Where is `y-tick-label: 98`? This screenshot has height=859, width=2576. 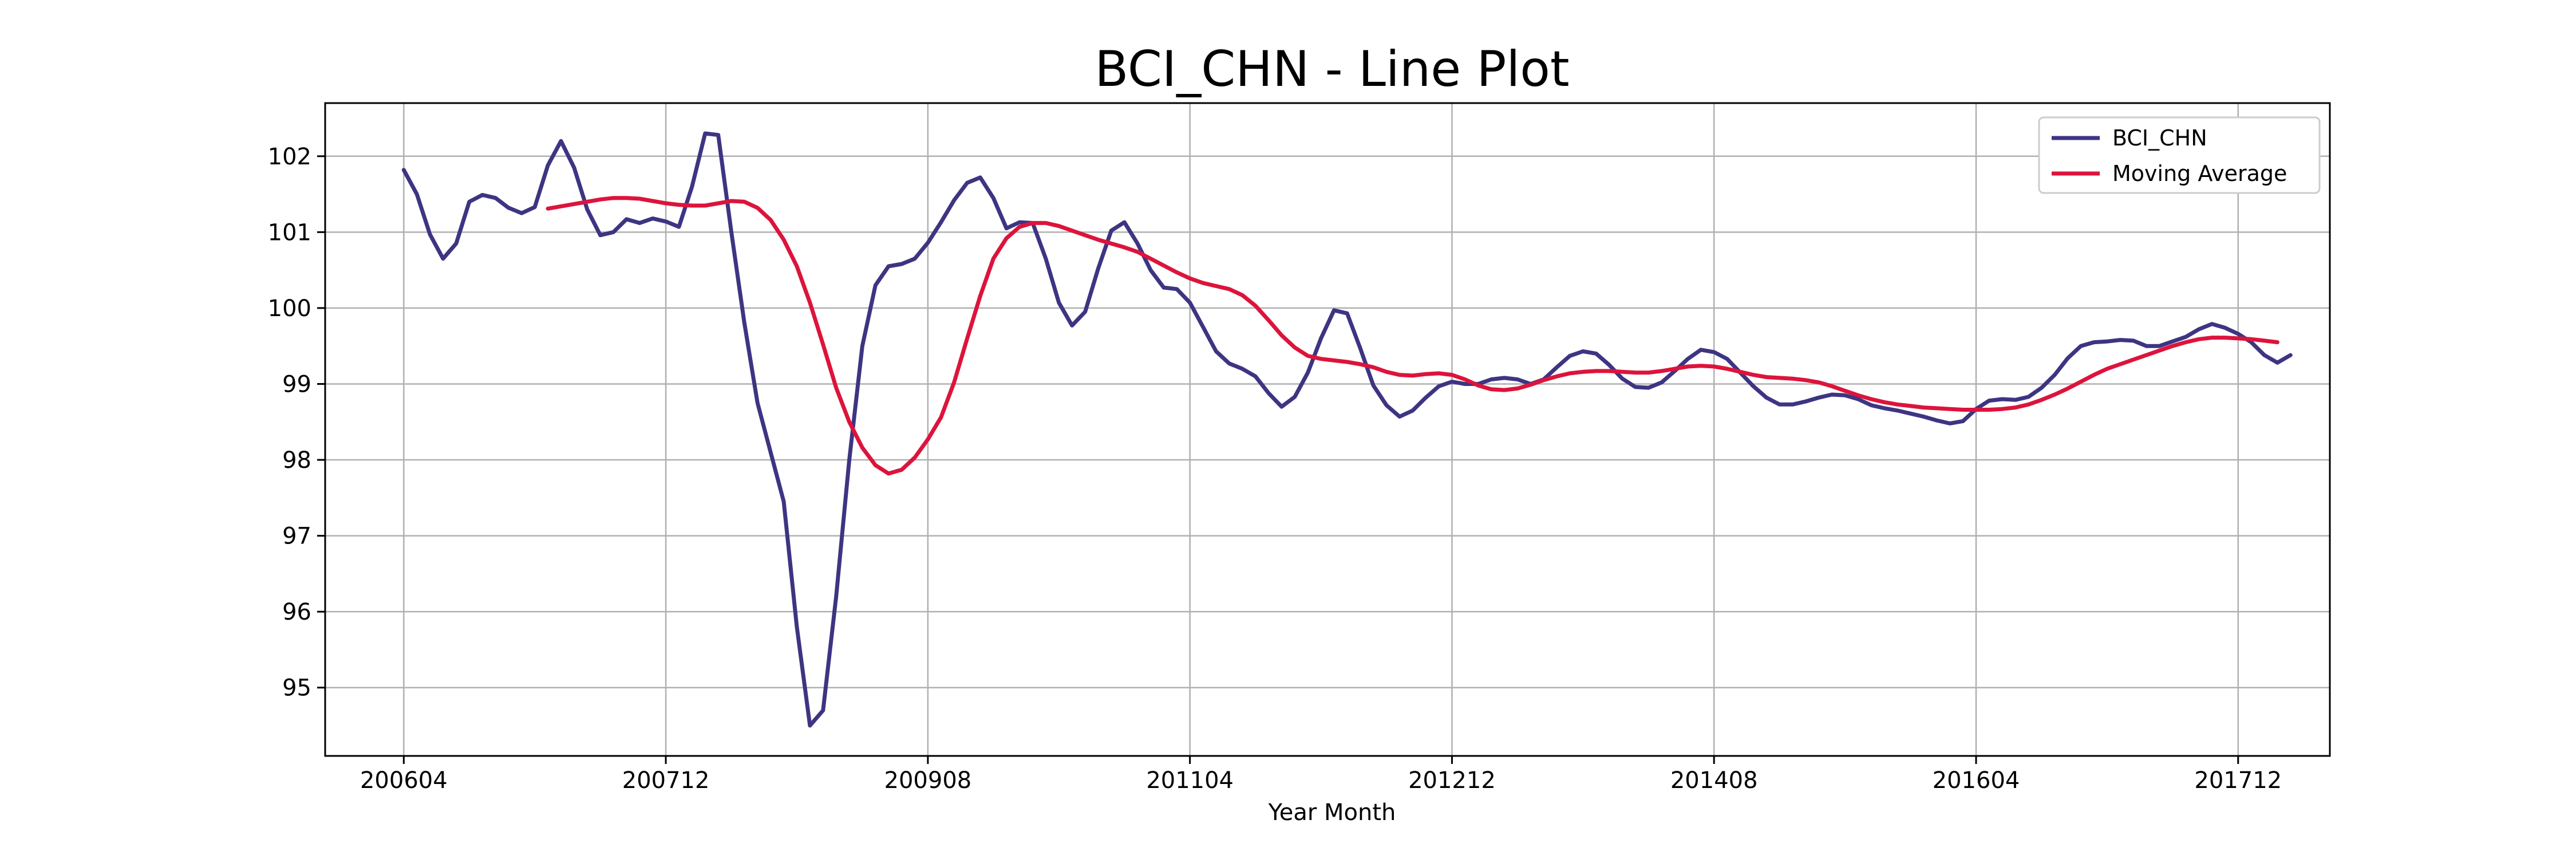
y-tick-label: 98 is located at coordinates (296, 460).